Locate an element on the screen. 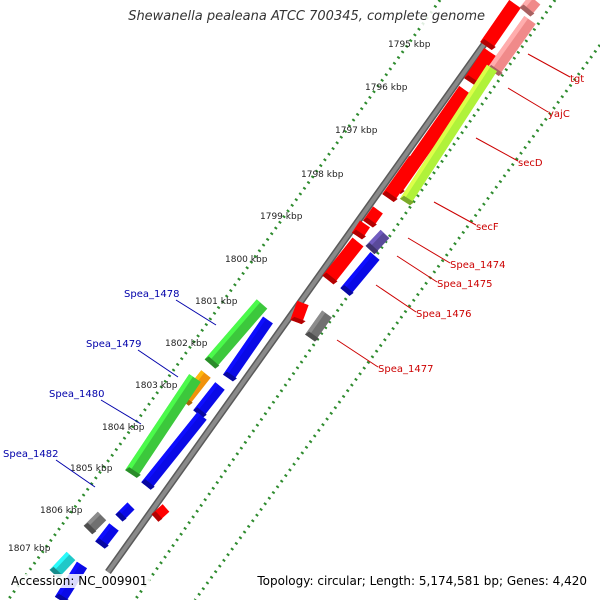 Image resolution: width=600 pixels, height=600 pixels. reverse-gene-label: Spea_1478 is located at coordinates (151, 294).